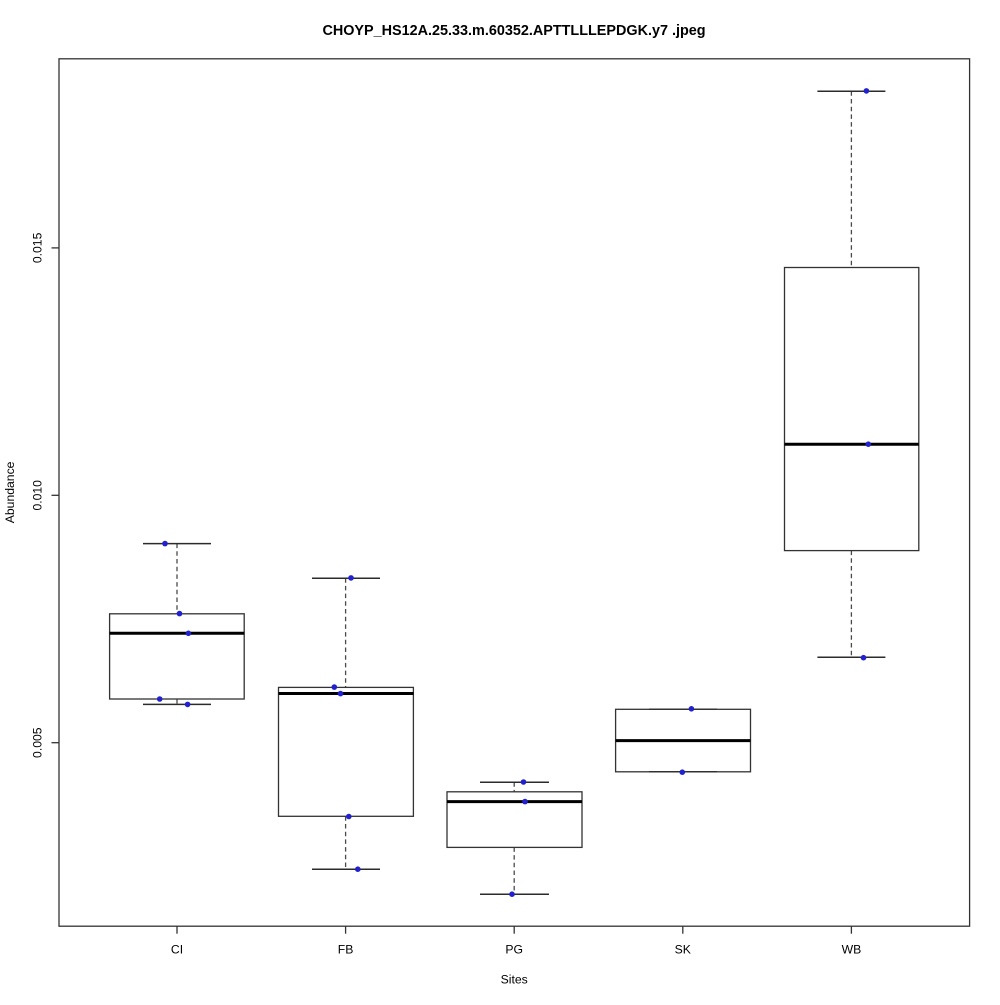 This screenshot has width=1000, height=1005. I want to click on svg-text: FB, so click(346, 950).